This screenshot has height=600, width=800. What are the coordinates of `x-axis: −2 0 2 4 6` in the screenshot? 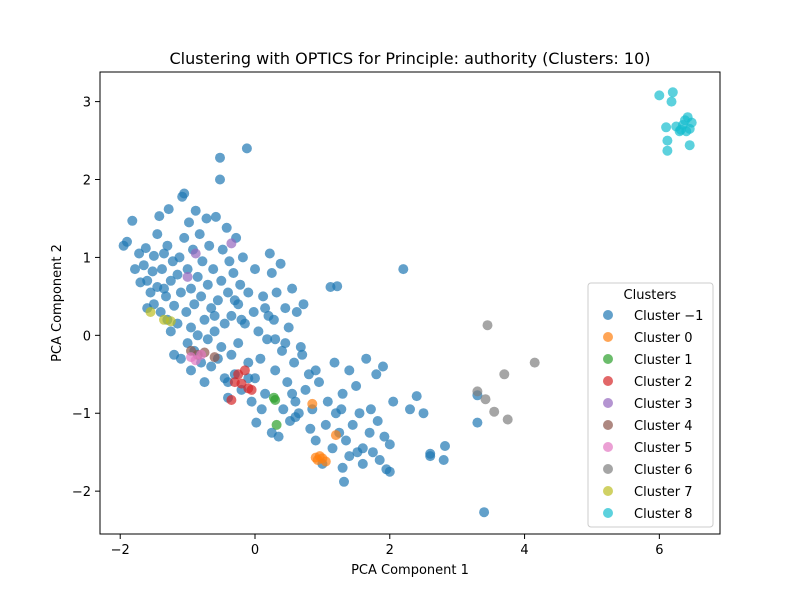 It's located at (387, 546).